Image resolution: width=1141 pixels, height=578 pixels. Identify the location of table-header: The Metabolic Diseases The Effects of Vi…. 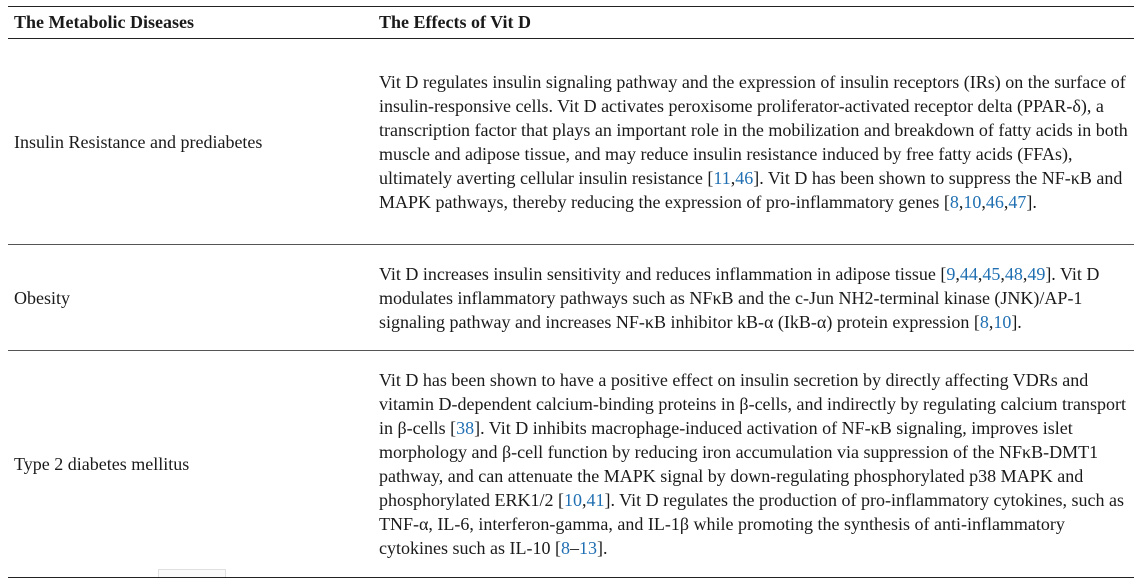
(571, 22).